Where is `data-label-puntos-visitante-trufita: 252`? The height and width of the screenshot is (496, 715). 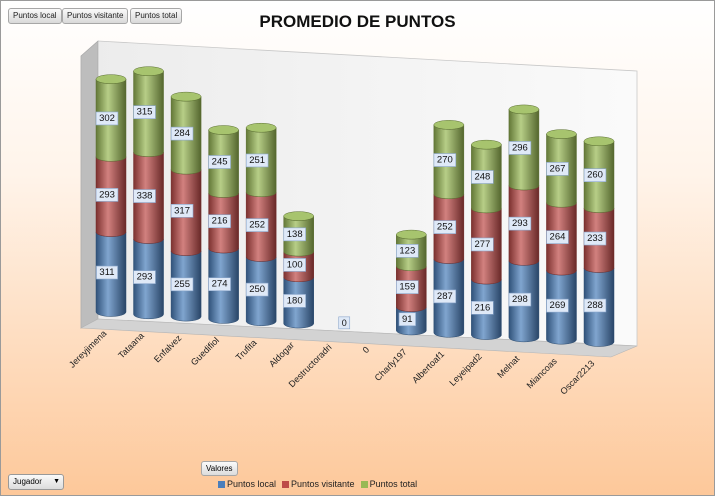
data-label-puntos-visitante-trufita: 252 is located at coordinates (257, 225).